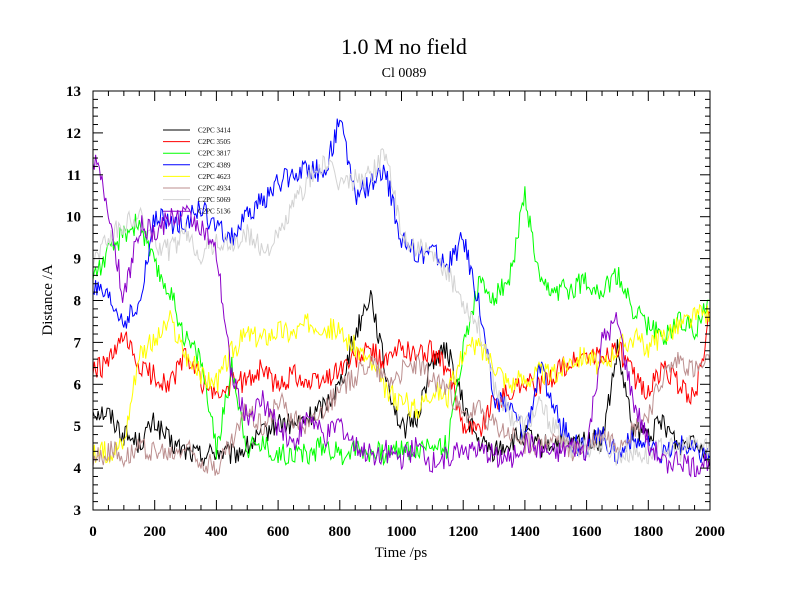  Describe the element at coordinates (214, 142) in the screenshot. I see `legend-label: C2PC 3505` at that location.